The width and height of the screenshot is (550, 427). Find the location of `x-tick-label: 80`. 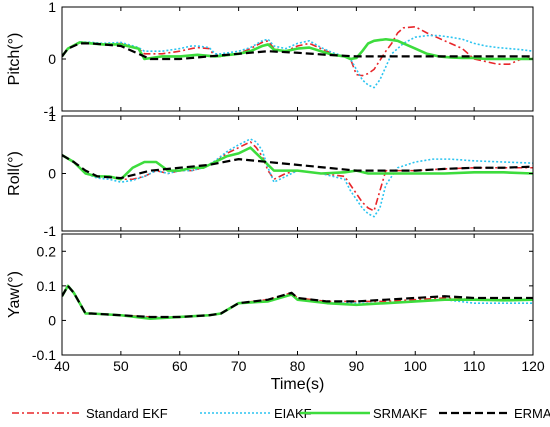

x-tick-label: 80 is located at coordinates (298, 366).